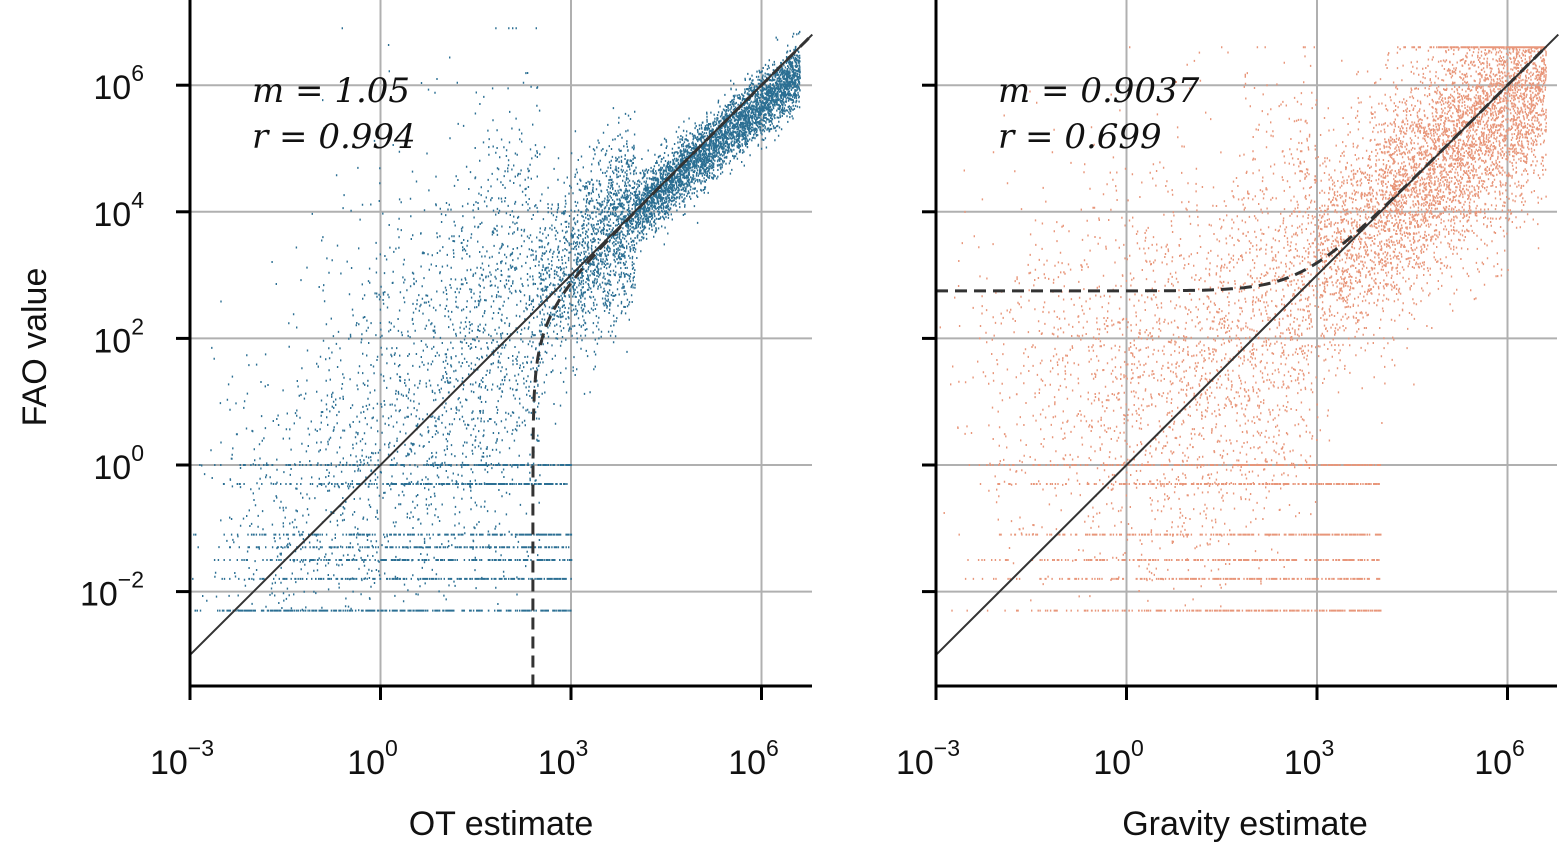  What do you see at coordinates (1245, 824) in the screenshot?
I see `x-axis-label-gravity: Gravity estimate` at bounding box center [1245, 824].